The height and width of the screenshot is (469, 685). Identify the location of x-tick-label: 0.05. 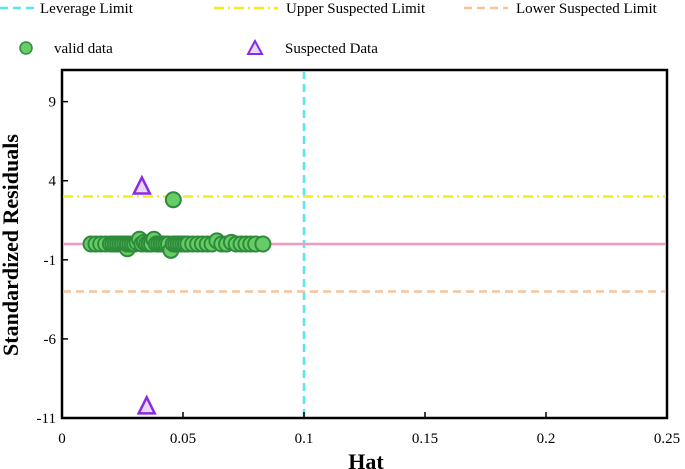
(183, 439).